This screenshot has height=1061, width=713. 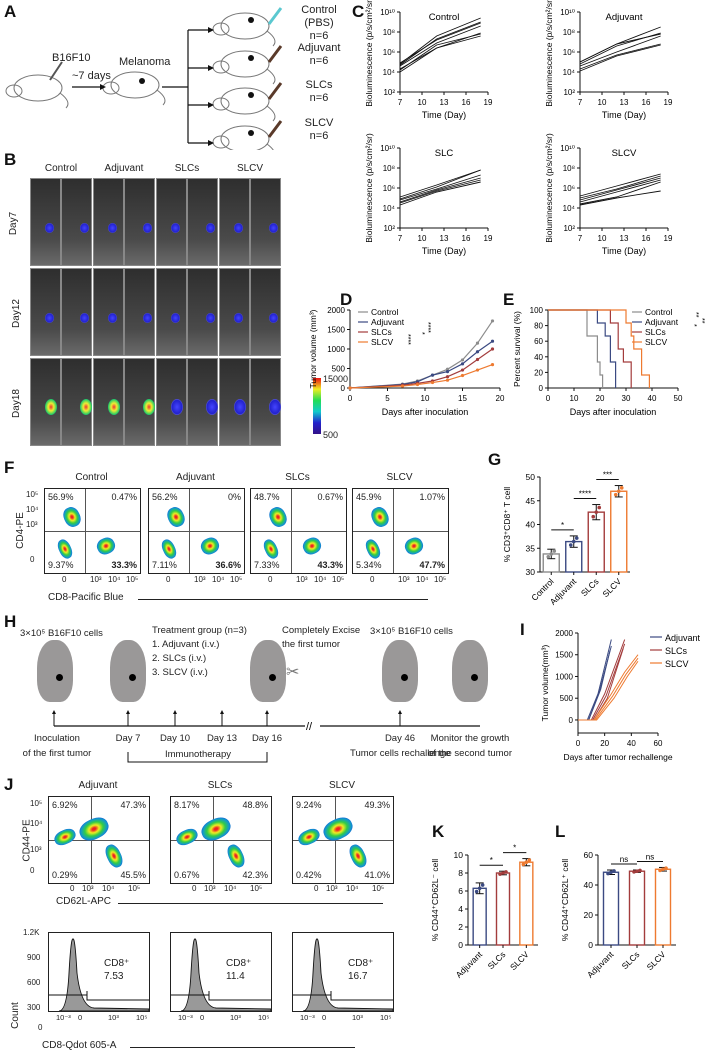 I want to click on x-tick-label: 13, so click(x=444, y=102).